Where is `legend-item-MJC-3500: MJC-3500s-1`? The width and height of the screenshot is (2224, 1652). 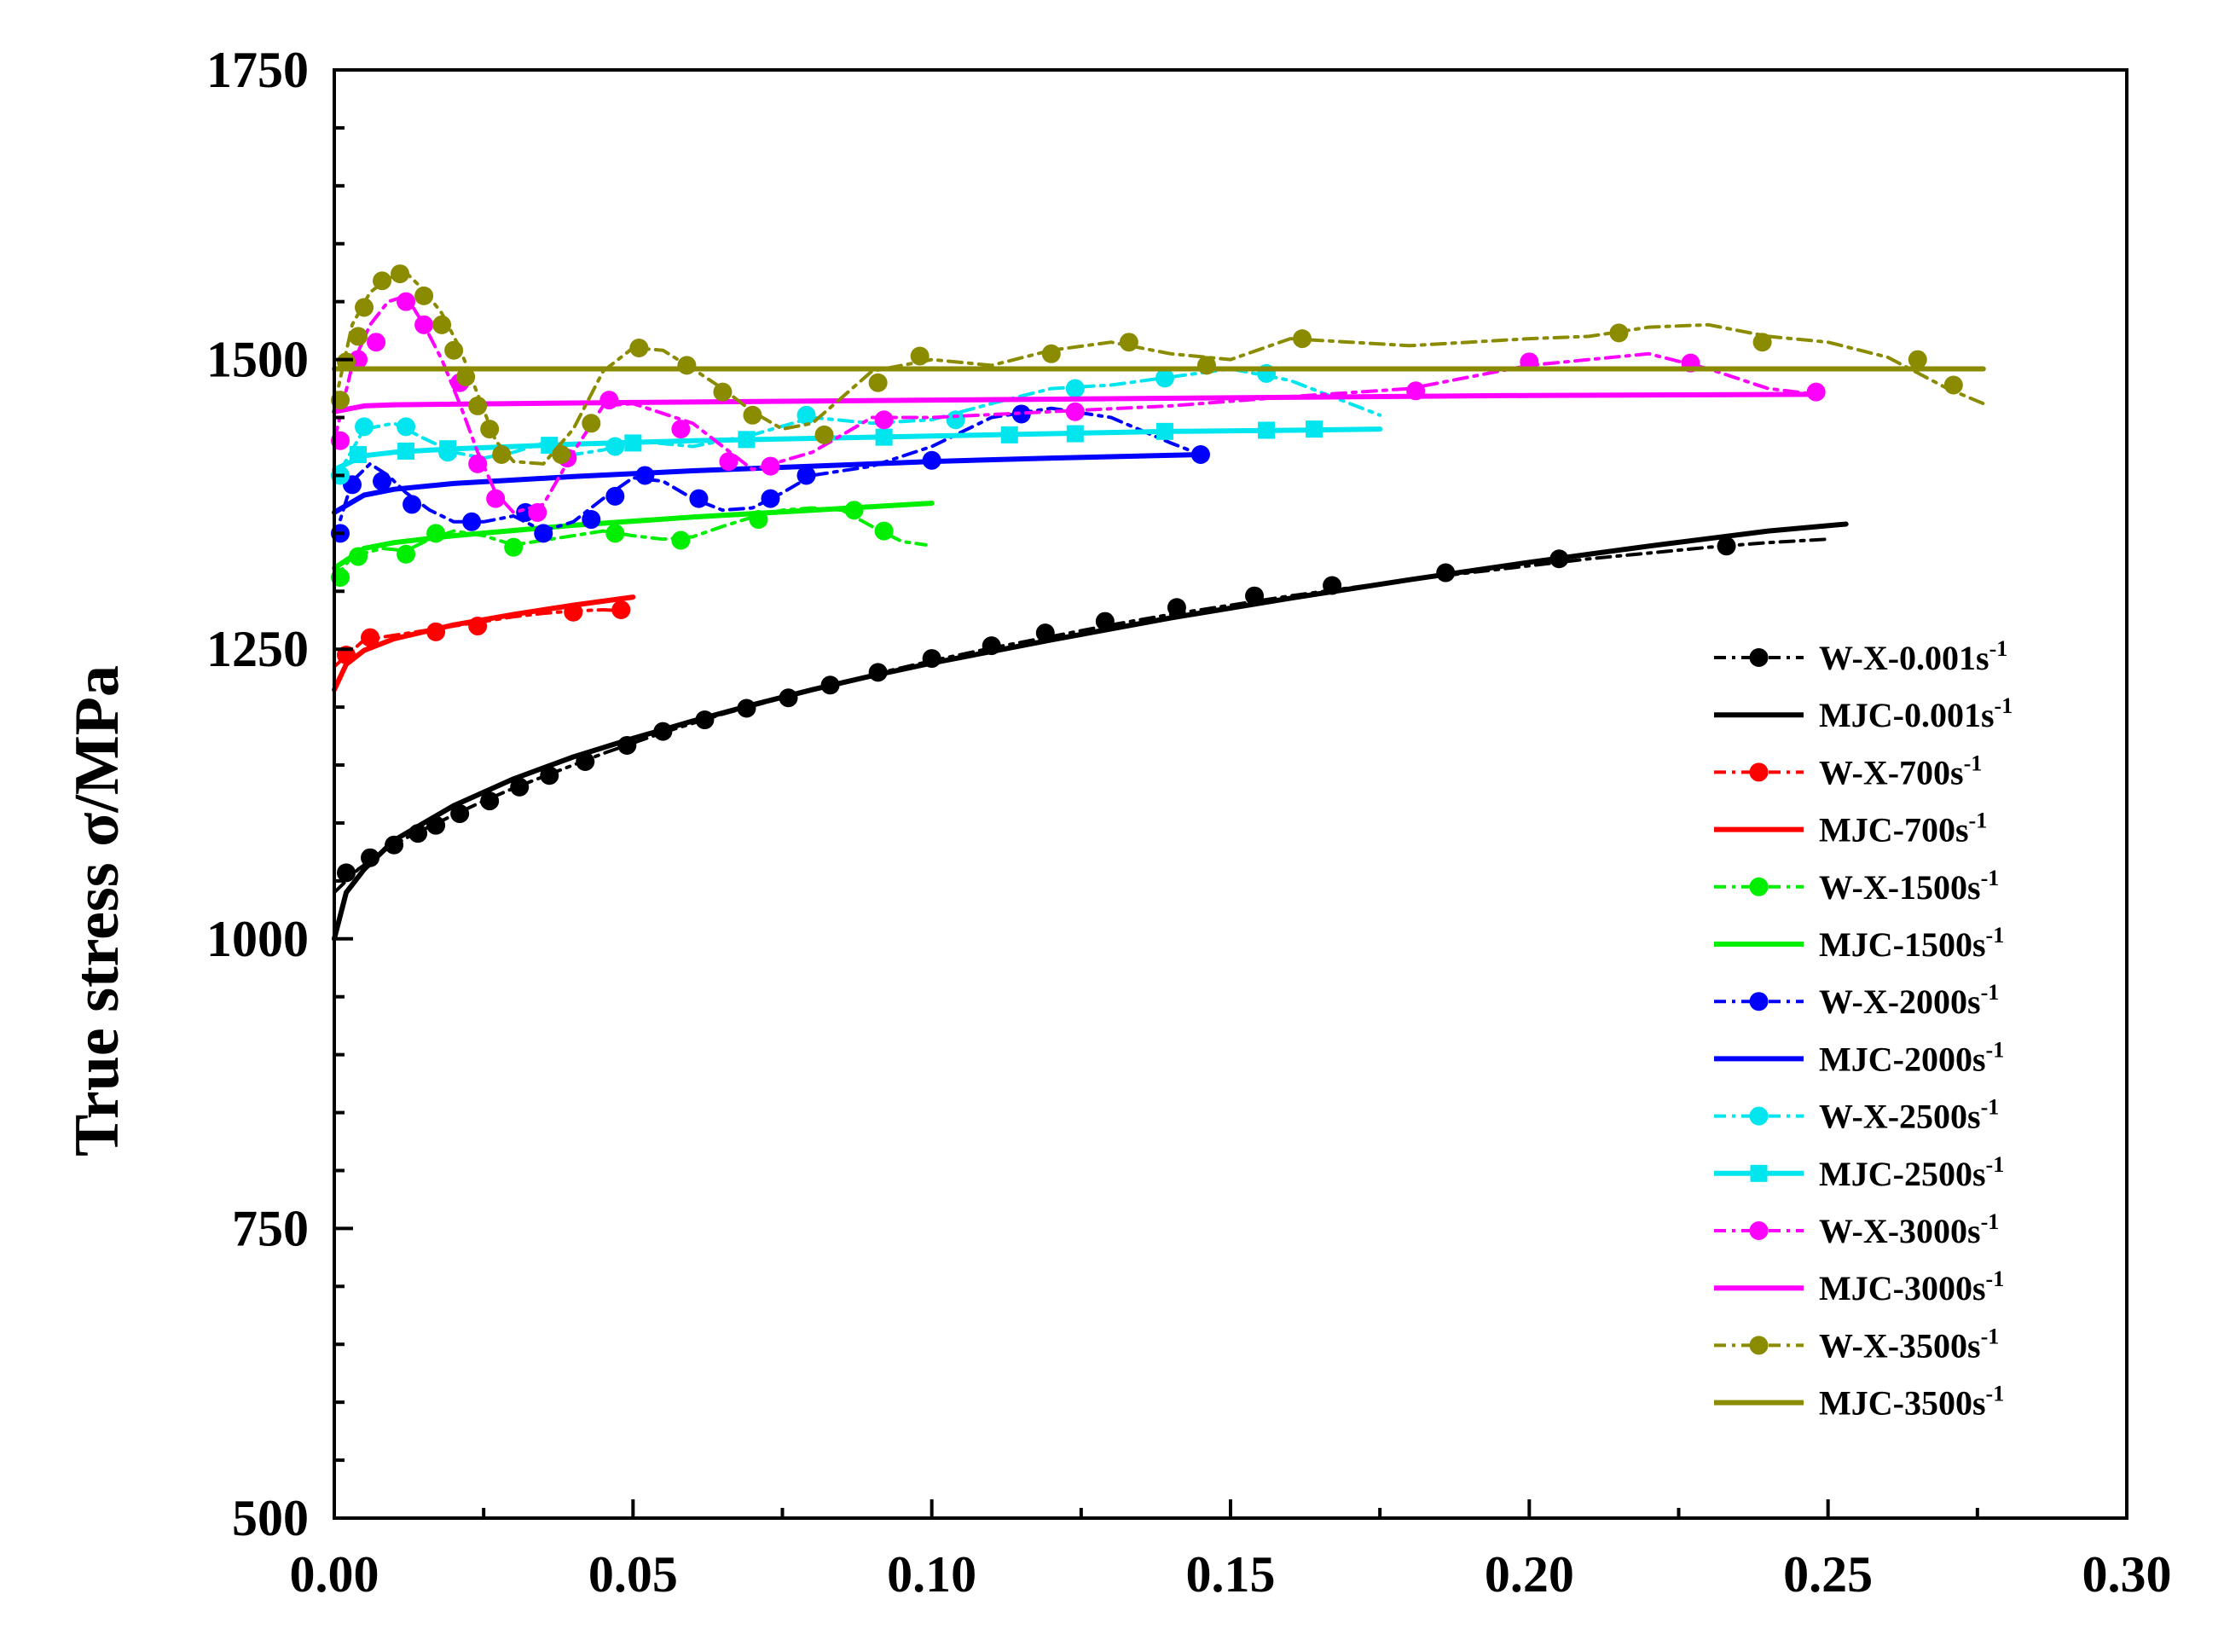 legend-item-MJC-3500: MJC-3500s-1 is located at coordinates (1859, 1403).